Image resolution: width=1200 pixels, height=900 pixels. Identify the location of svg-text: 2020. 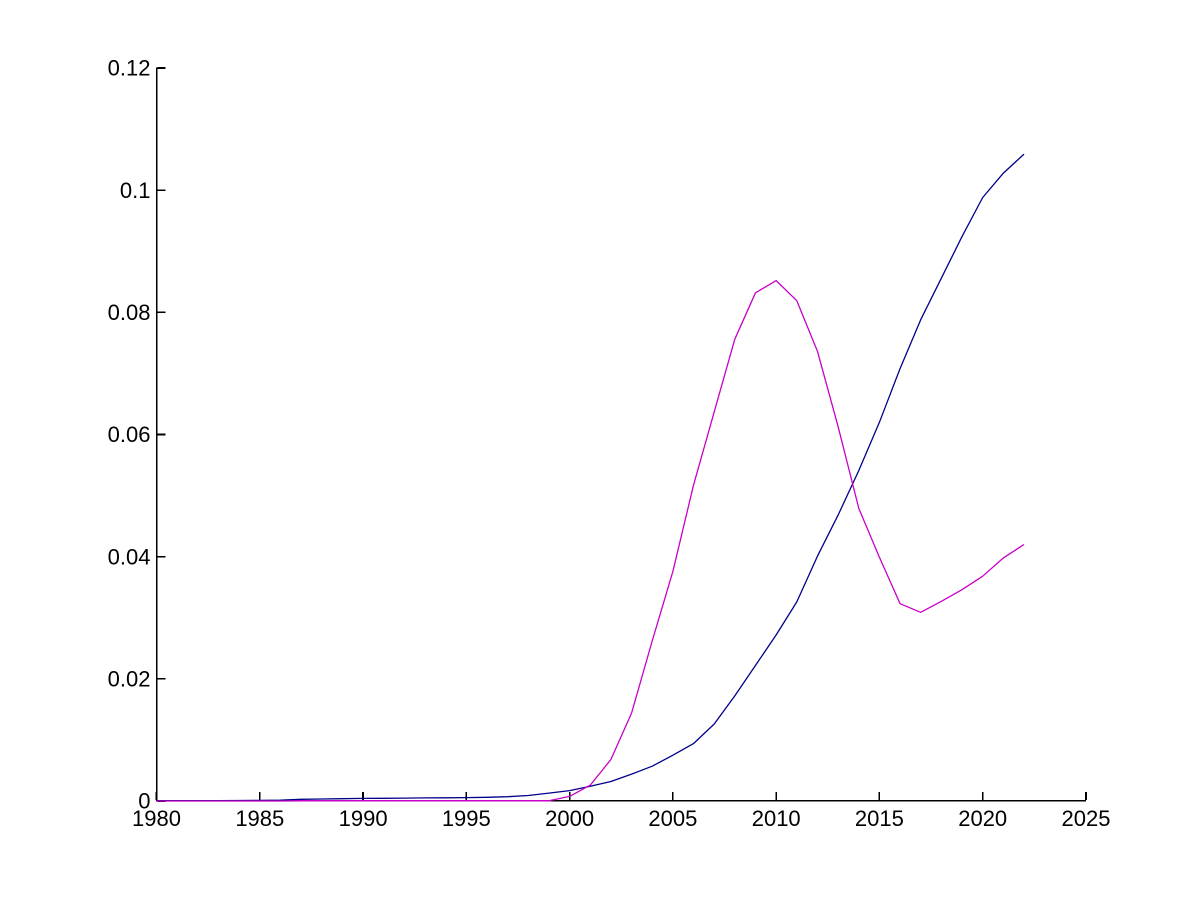
(982, 818).